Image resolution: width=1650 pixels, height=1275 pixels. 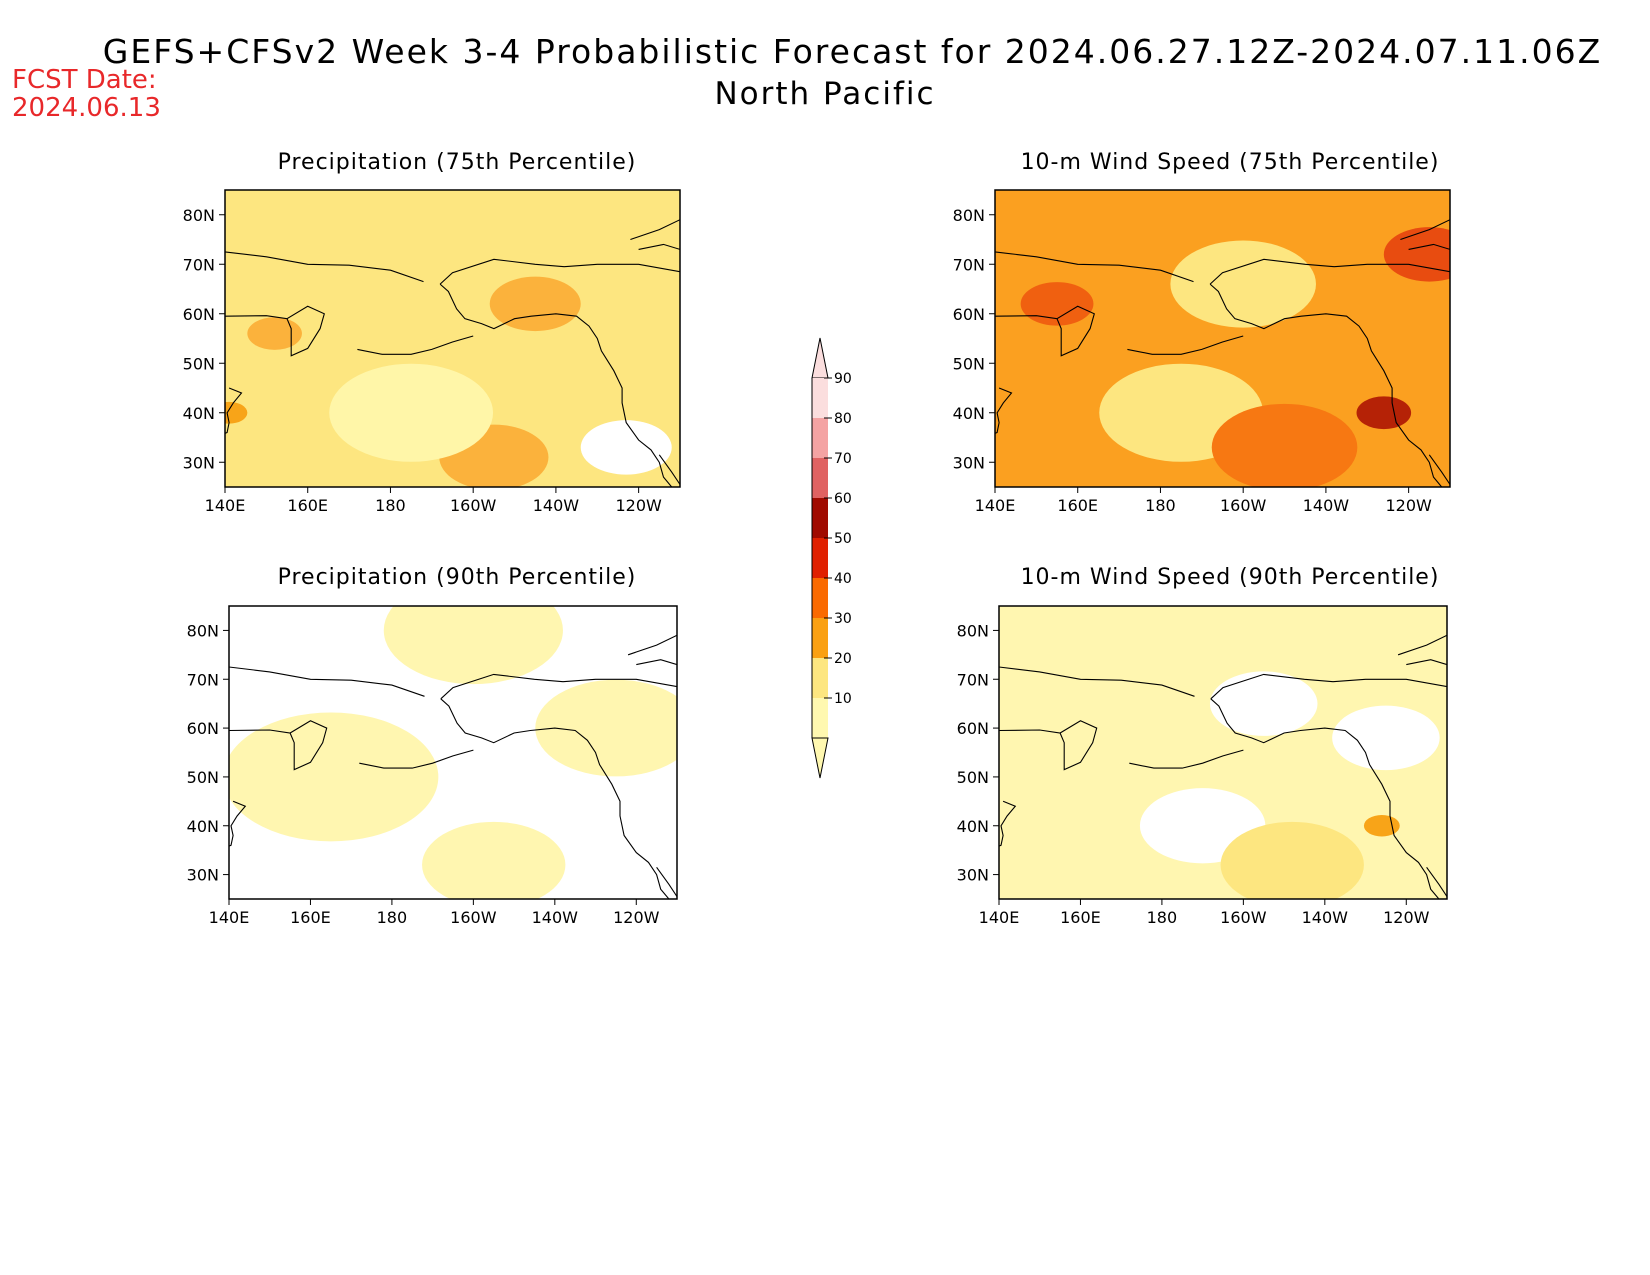 What do you see at coordinates (831, 558) in the screenshot?
I see `colorbar: 90 80 70 60 50 40 30 20 10` at bounding box center [831, 558].